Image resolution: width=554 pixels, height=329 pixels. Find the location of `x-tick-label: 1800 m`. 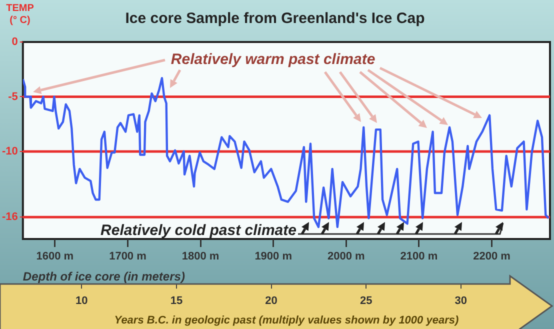

x-tick-label: 1800 m is located at coordinates (201, 256).